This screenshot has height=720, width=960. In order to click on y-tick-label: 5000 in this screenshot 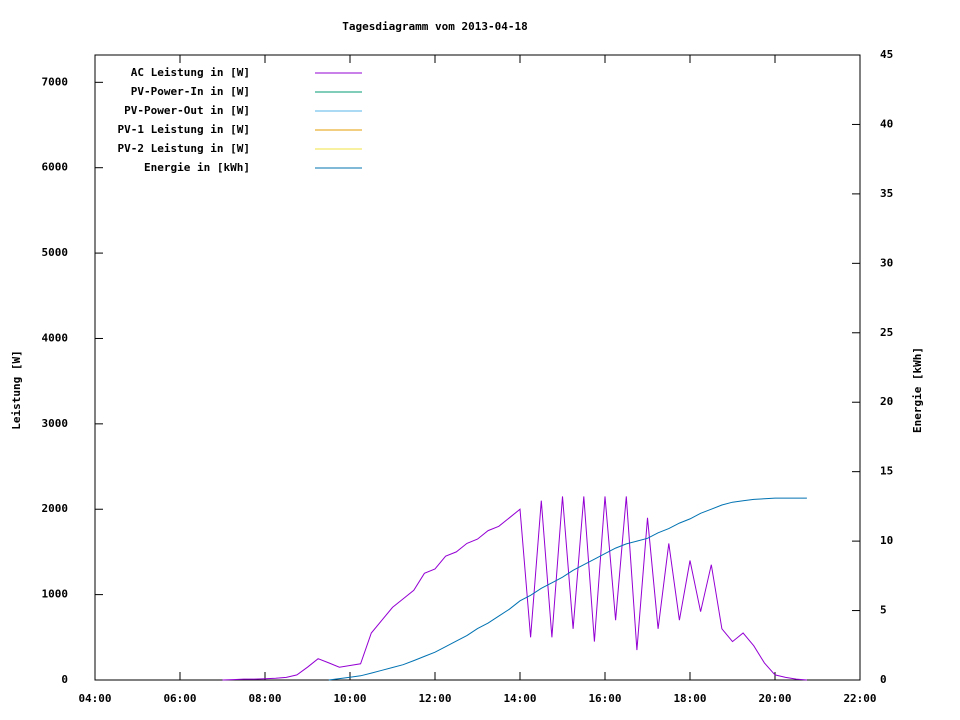, I will do `click(55, 252)`.